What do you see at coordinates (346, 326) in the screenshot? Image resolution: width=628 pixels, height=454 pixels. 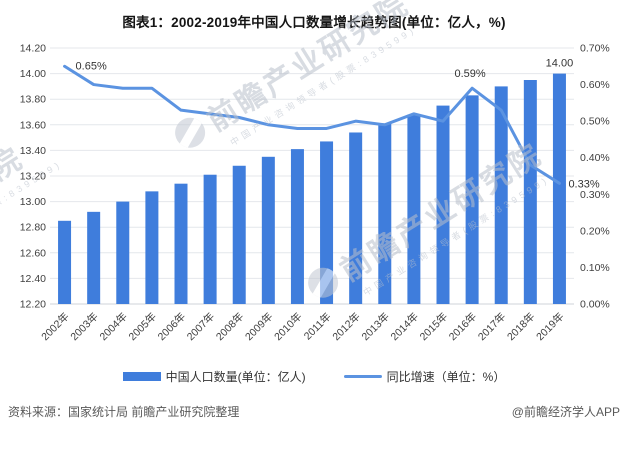 I see `x-axis-label: 2012年` at bounding box center [346, 326].